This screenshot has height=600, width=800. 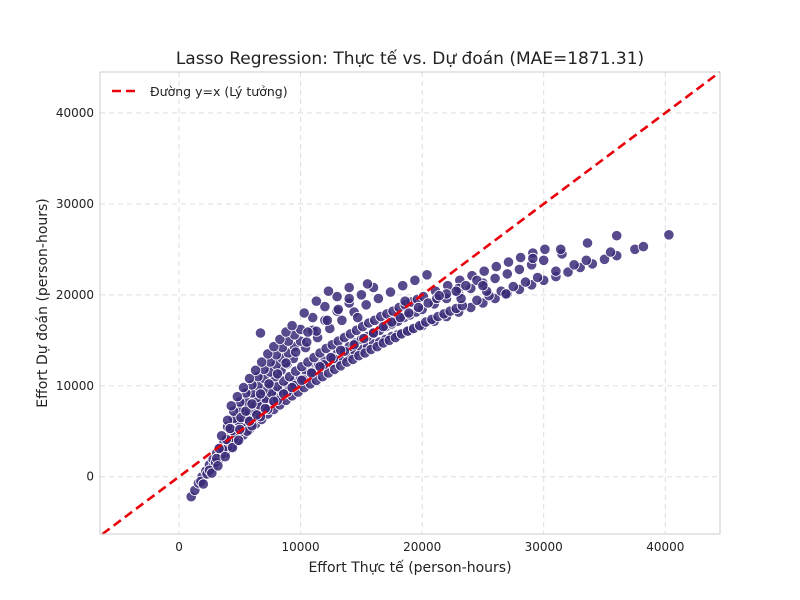 I want to click on x-tick-label: 30000, so click(x=544, y=547).